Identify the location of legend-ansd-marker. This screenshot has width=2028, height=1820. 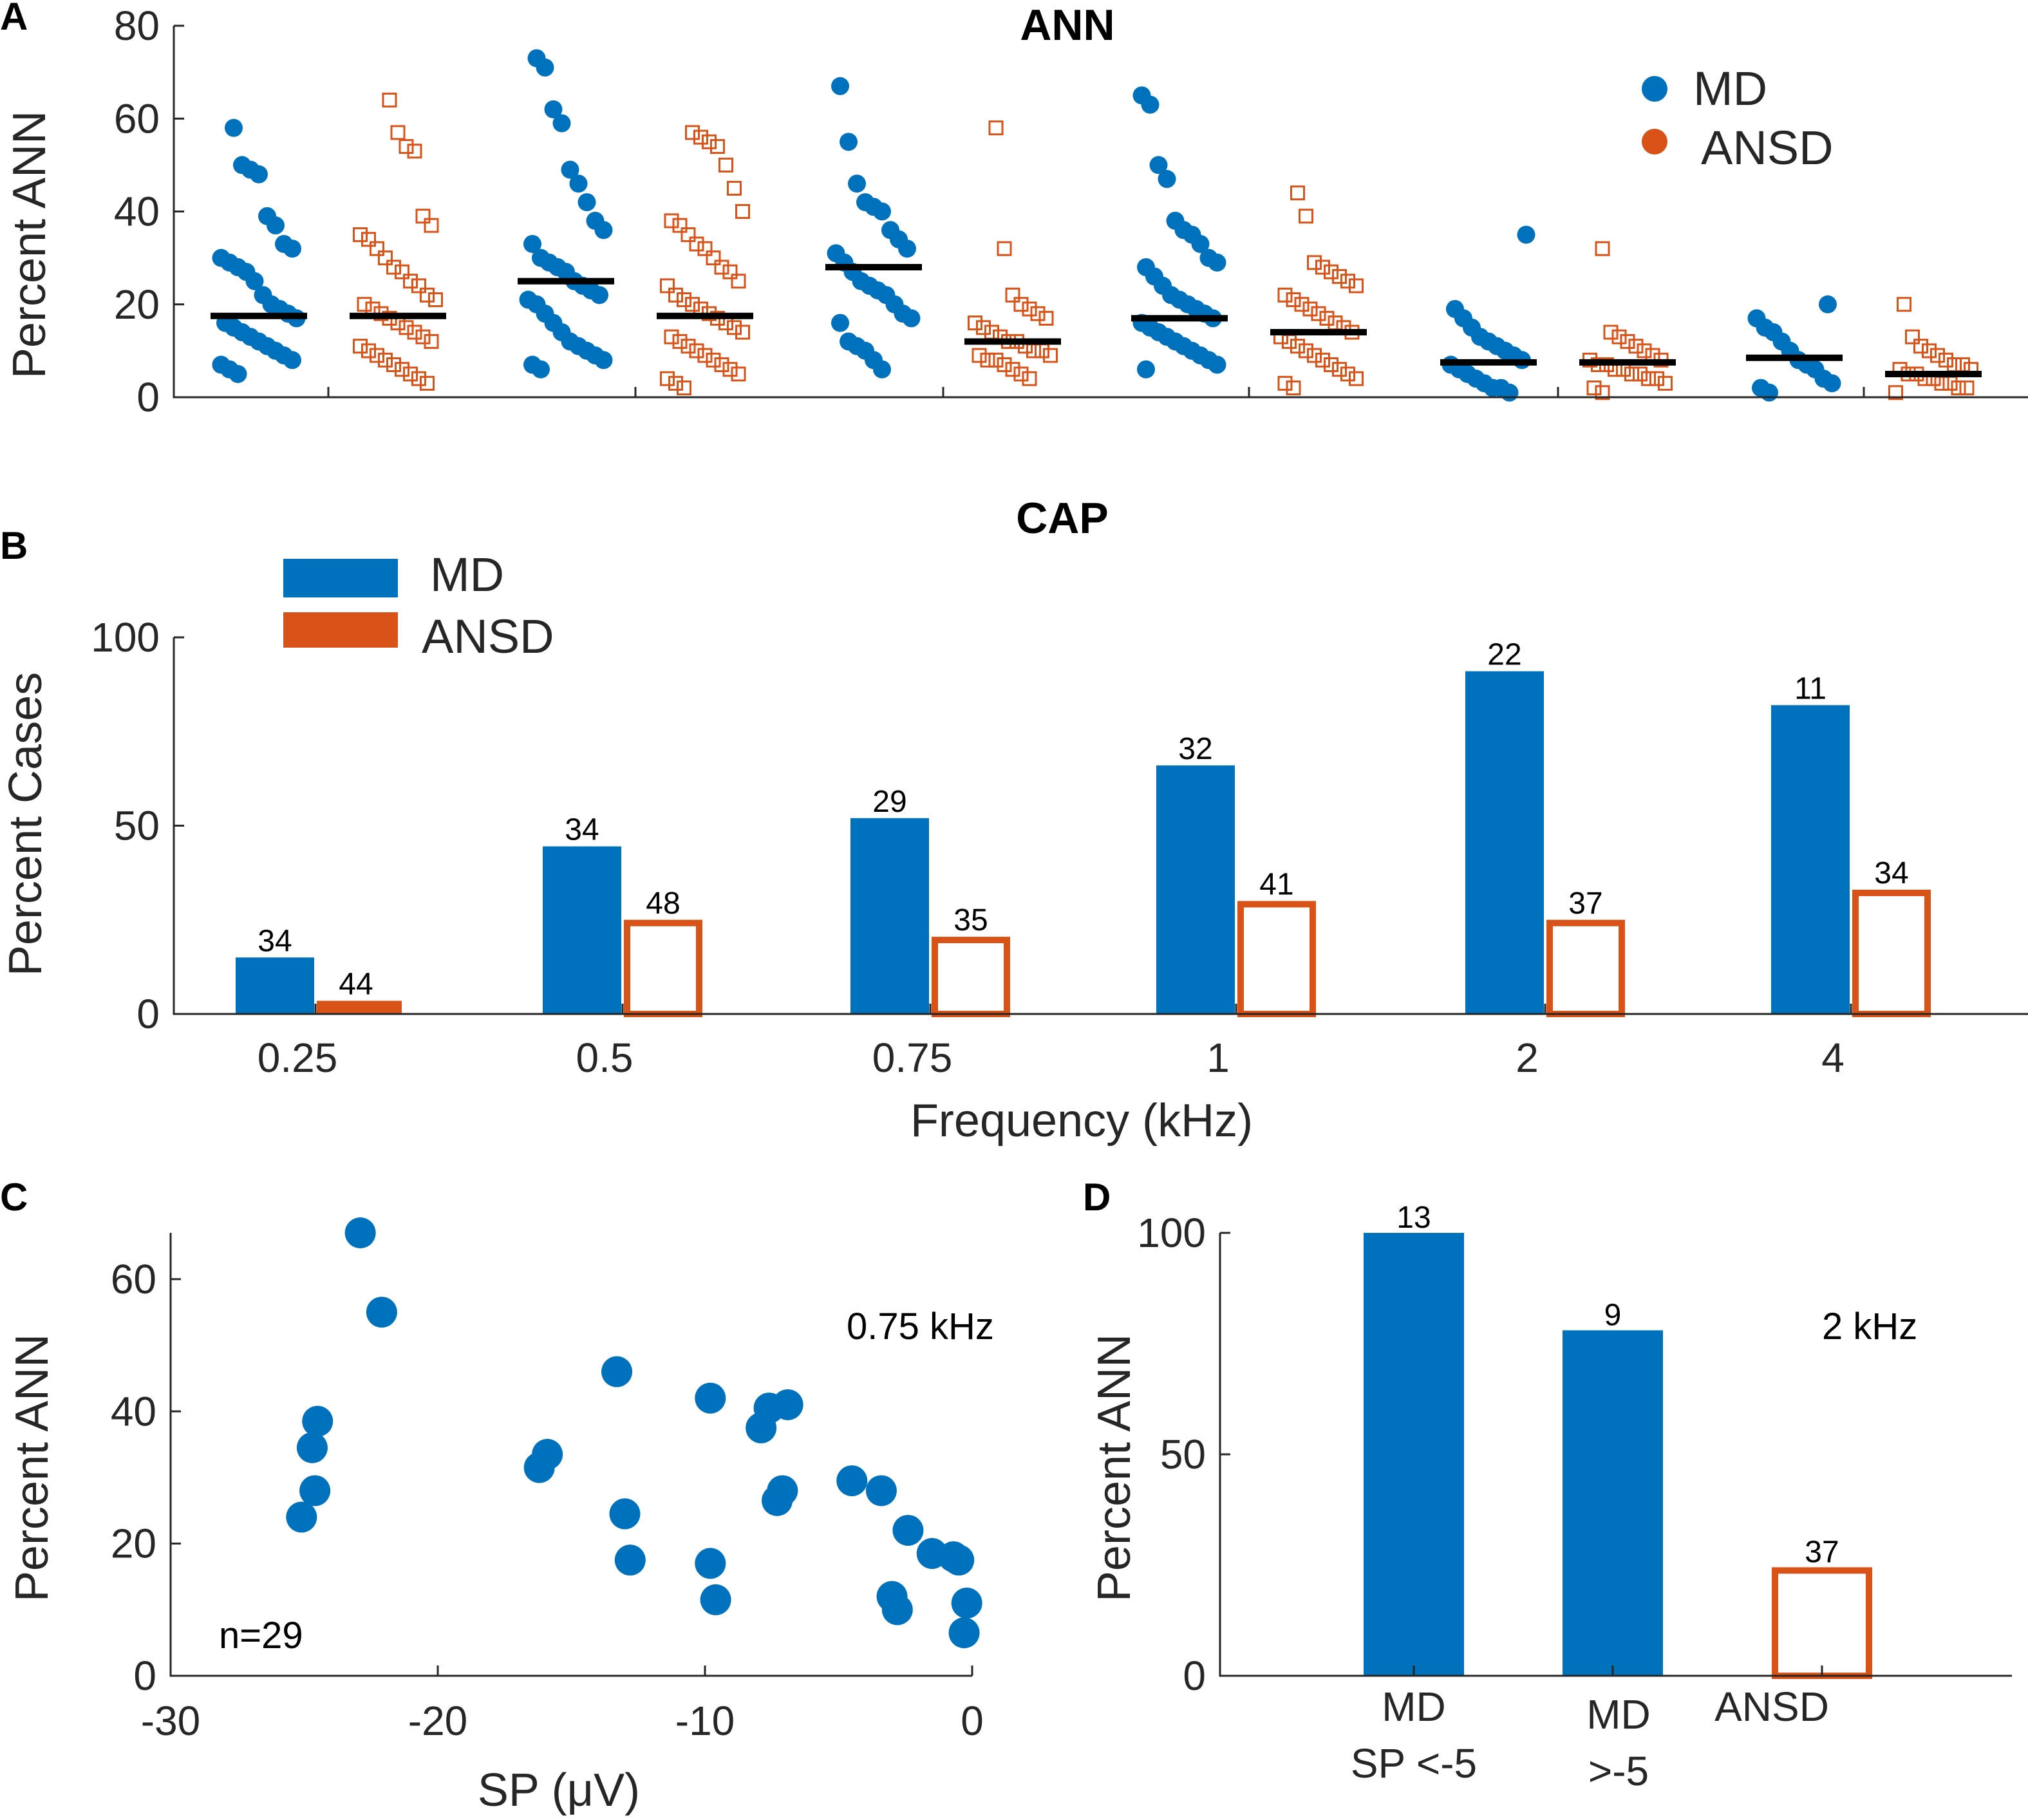
(1655, 142).